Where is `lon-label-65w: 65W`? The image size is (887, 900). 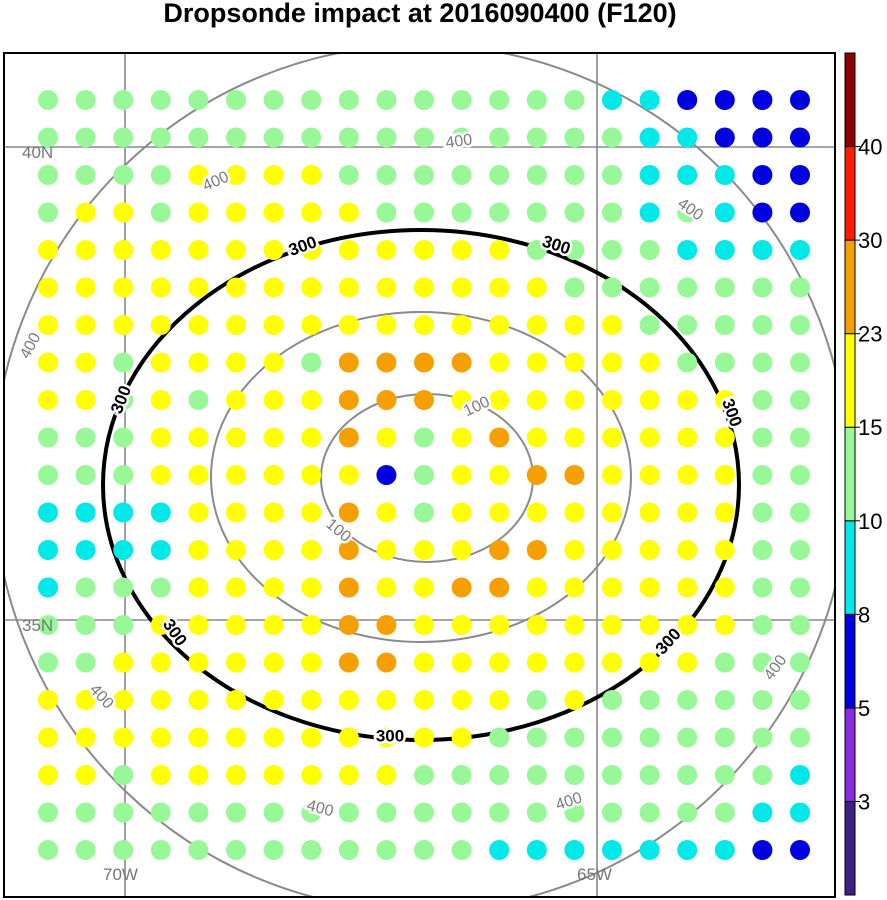 lon-label-65w: 65W is located at coordinates (594, 874).